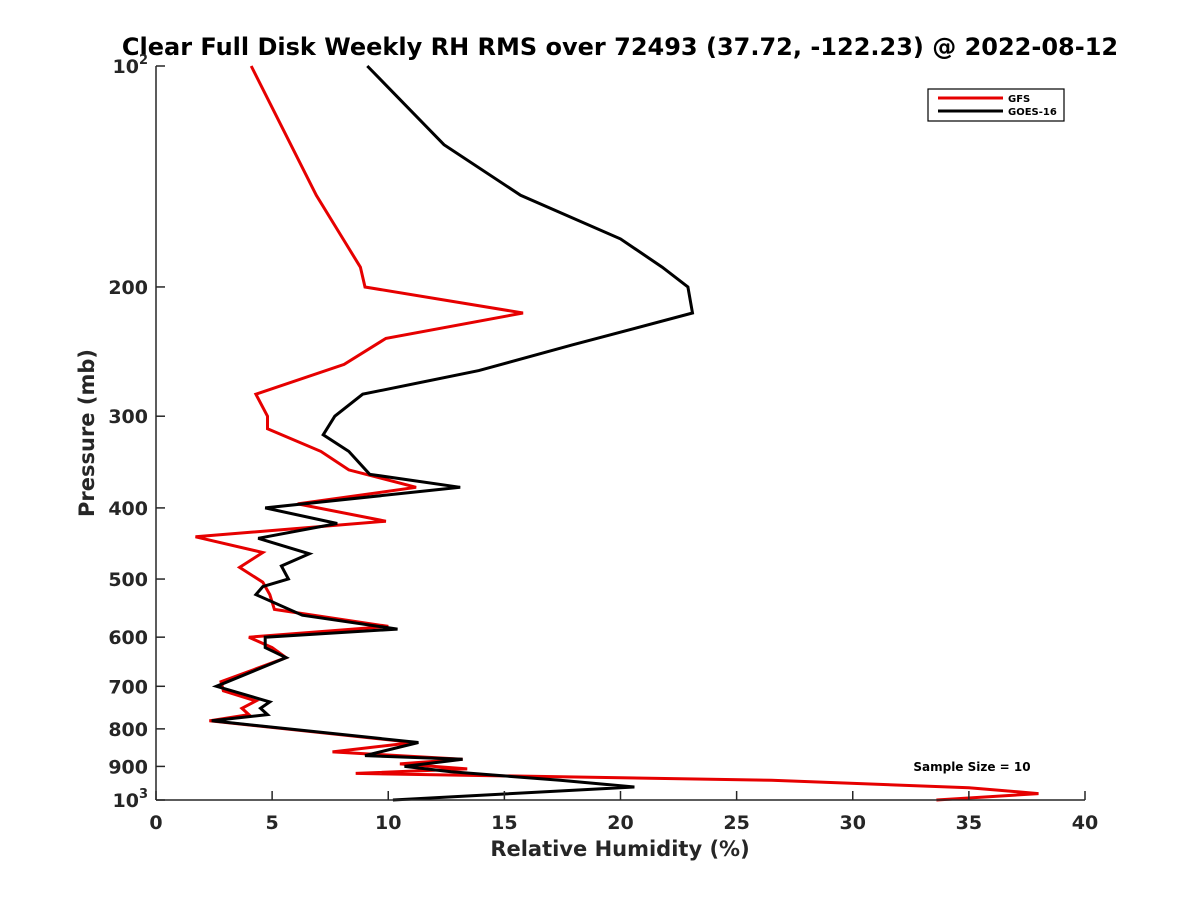  What do you see at coordinates (272, 823) in the screenshot?
I see `x-tick-label: 5` at bounding box center [272, 823].